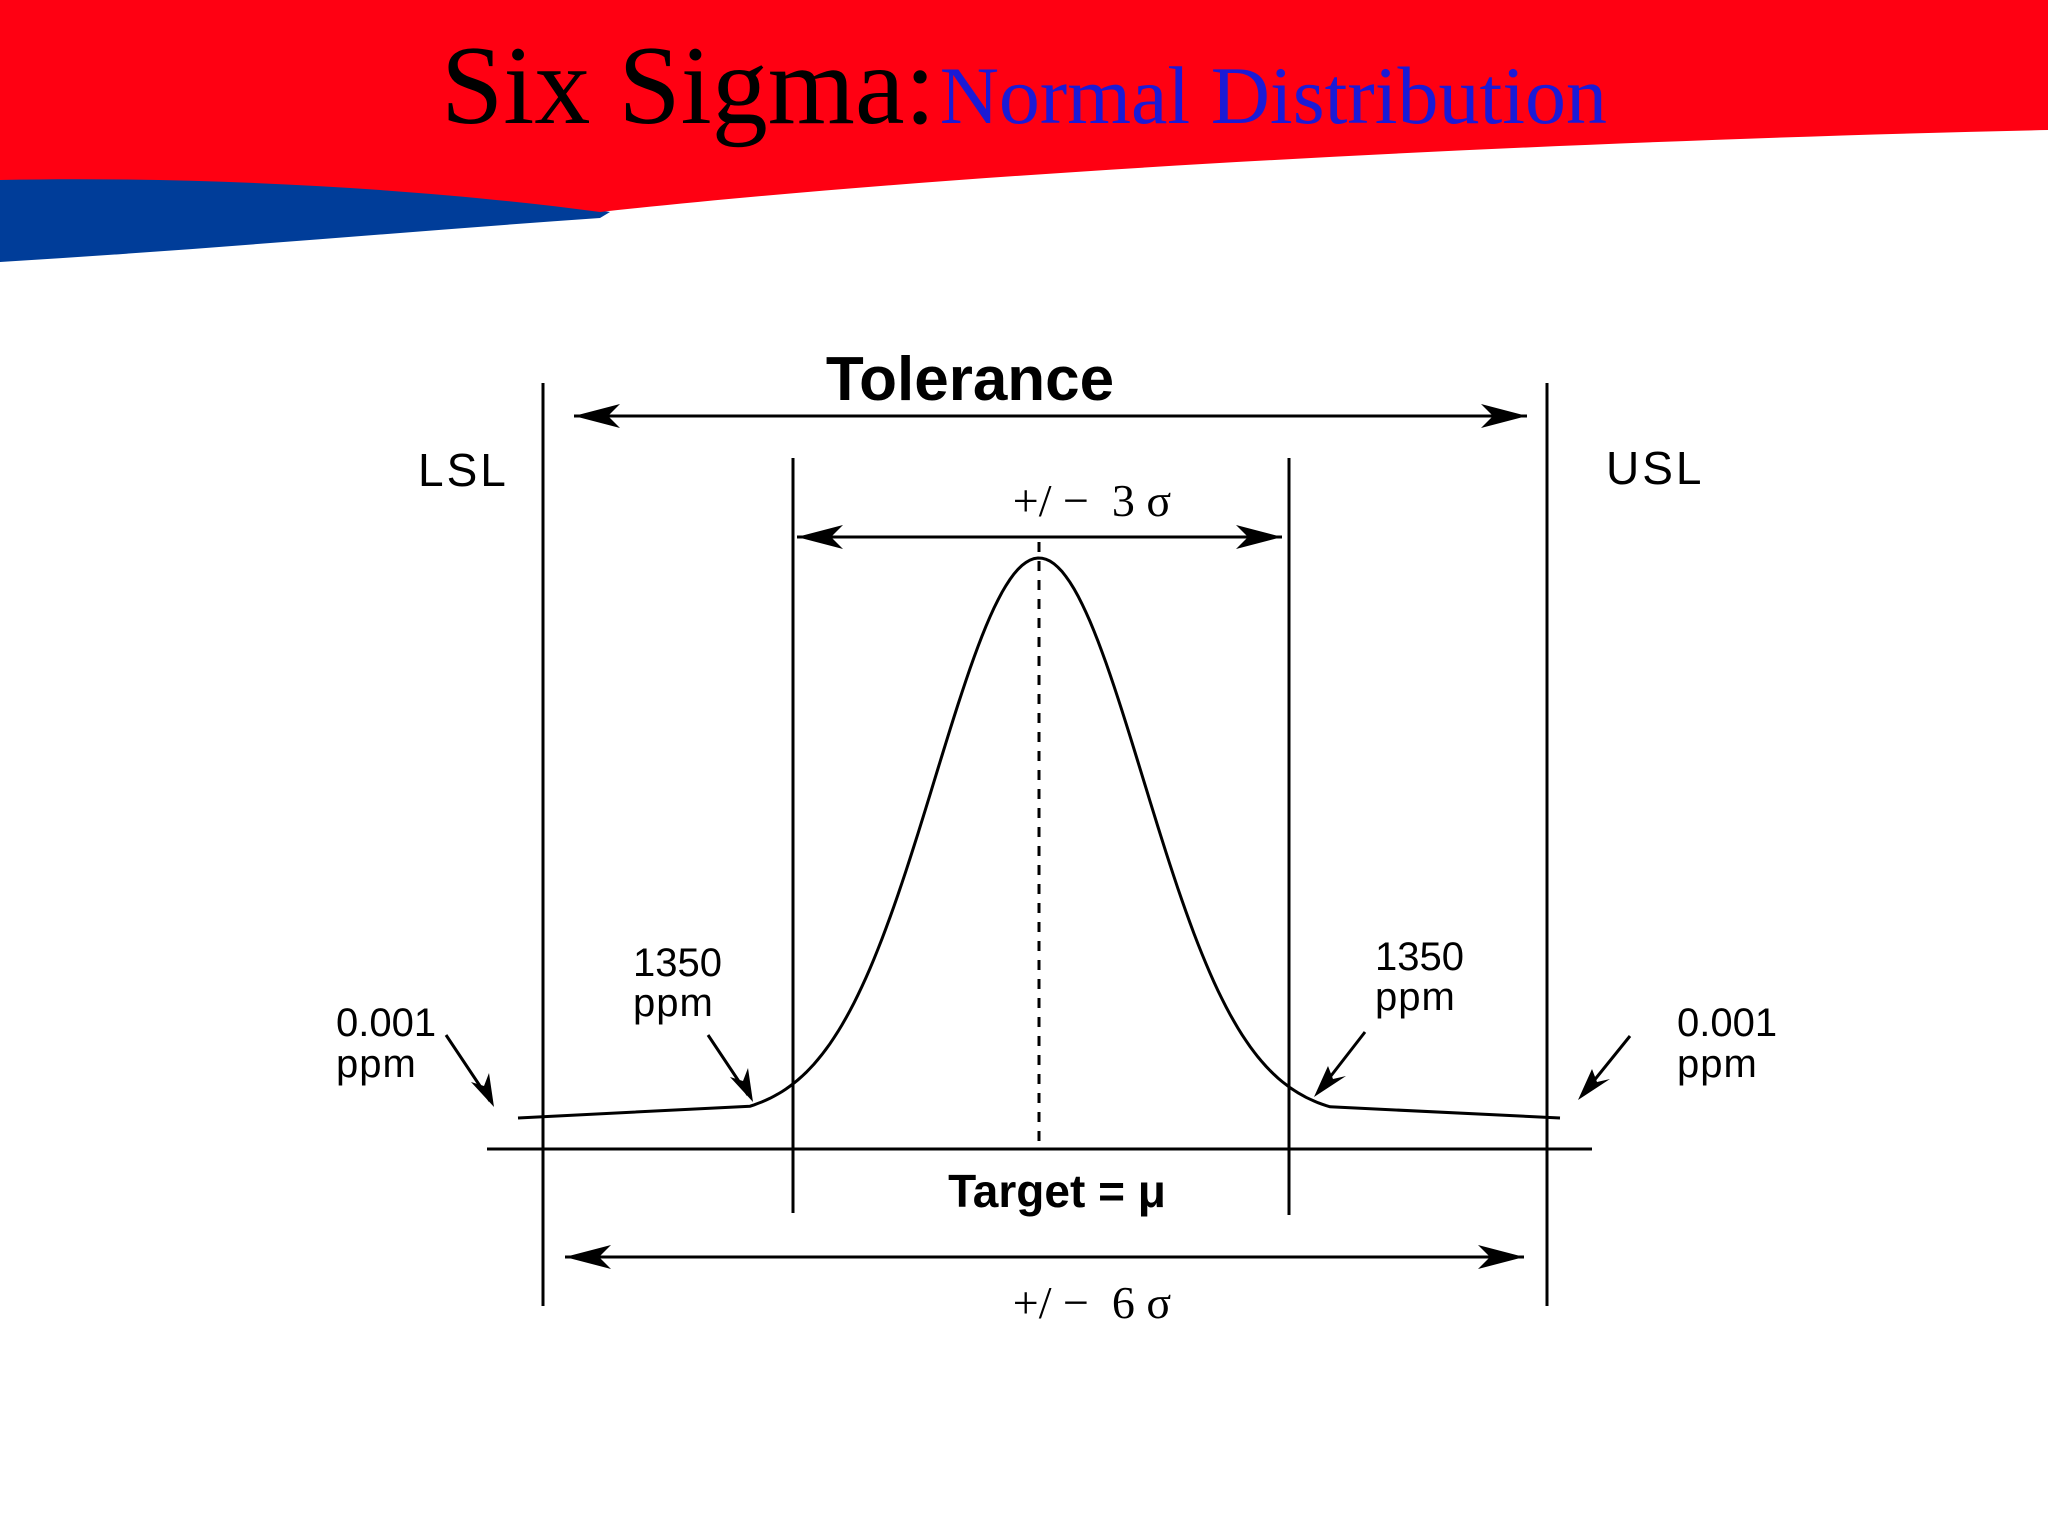 This screenshot has width=2048, height=1536. What do you see at coordinates (1655, 468) in the screenshot?
I see `usl-label: USL` at bounding box center [1655, 468].